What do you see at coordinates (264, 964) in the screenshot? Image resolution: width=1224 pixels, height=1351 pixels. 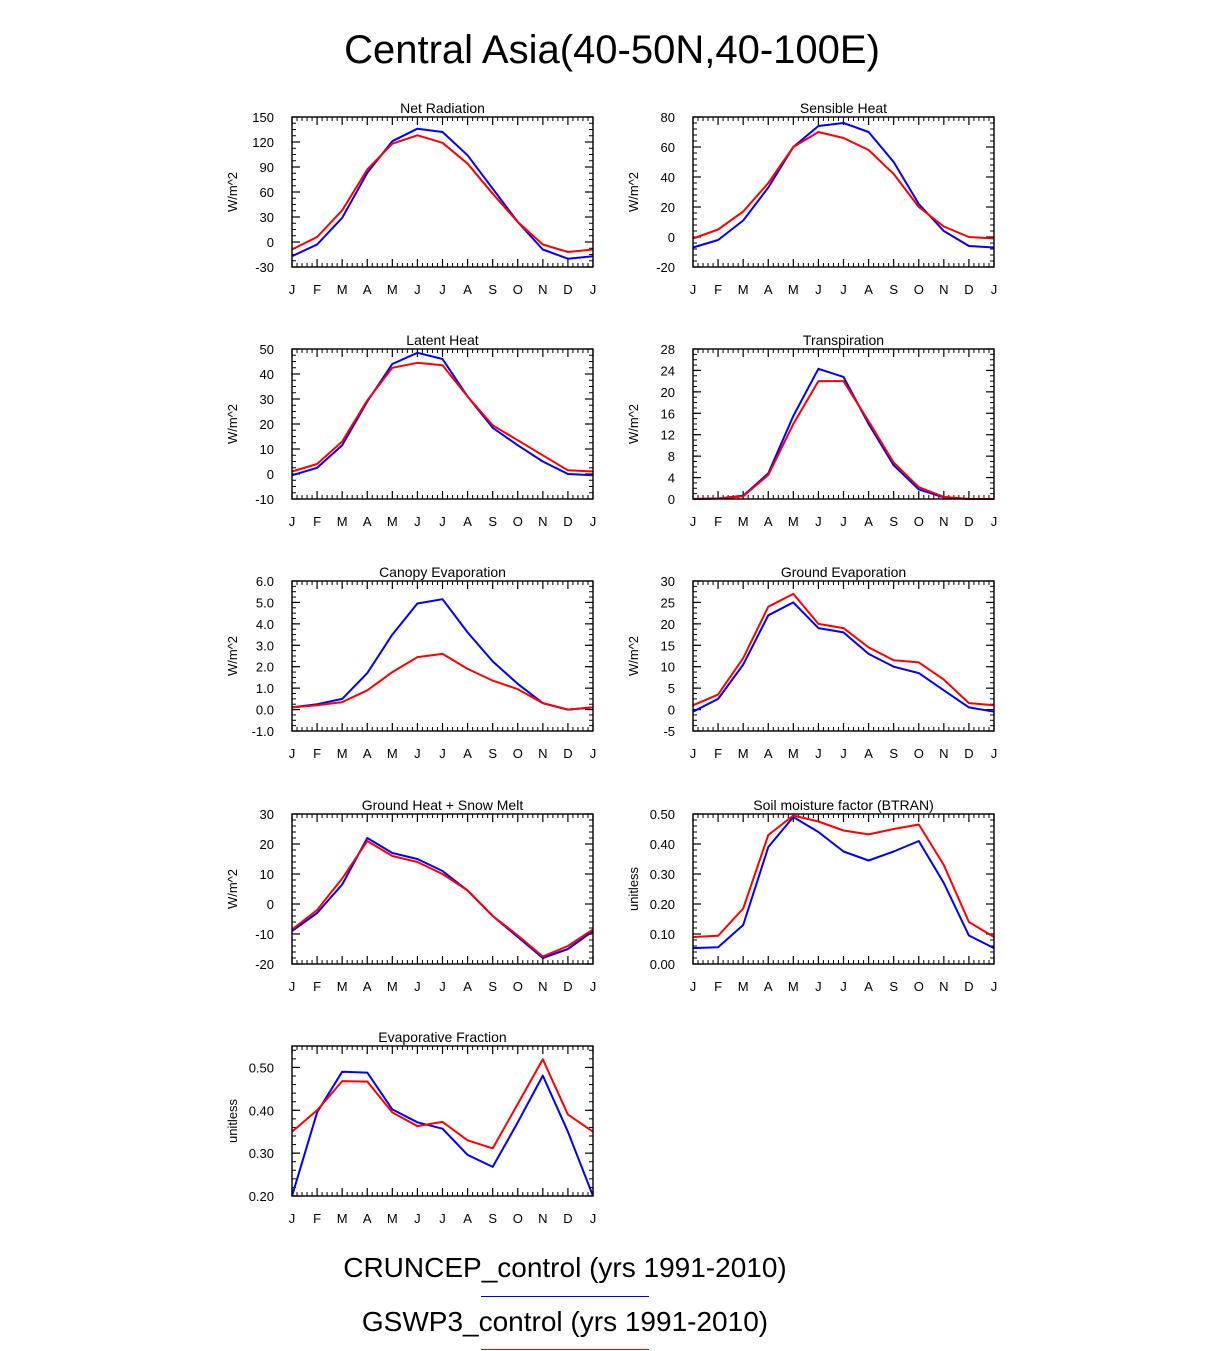 I see `y-tick-label: -20` at bounding box center [264, 964].